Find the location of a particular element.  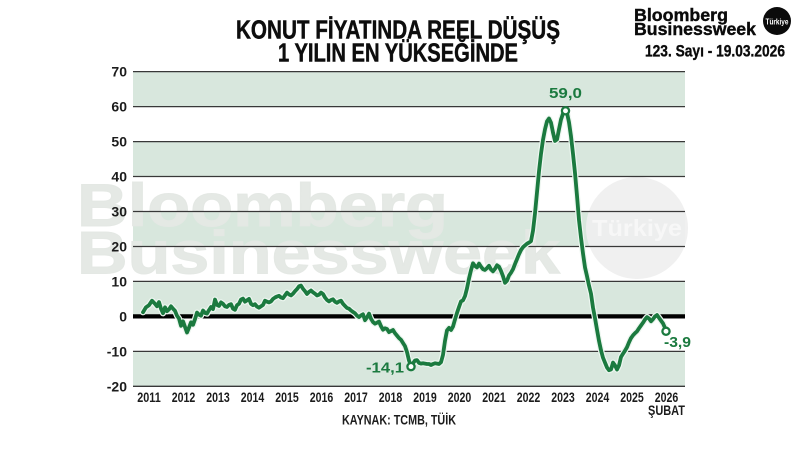

svg-text: KONUT FİYATINDA REEL DÜŞÜŞ is located at coordinates (398, 30).